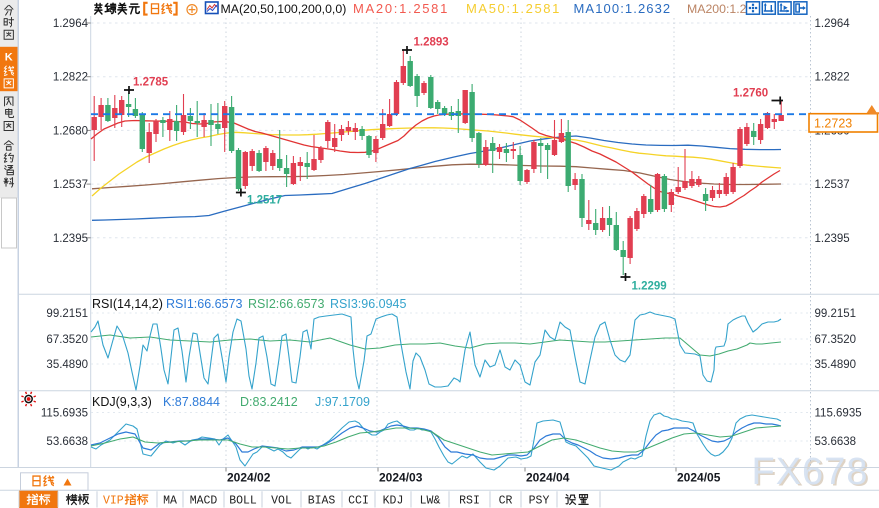  I want to click on svg-text: 2024/05, so click(699, 478).